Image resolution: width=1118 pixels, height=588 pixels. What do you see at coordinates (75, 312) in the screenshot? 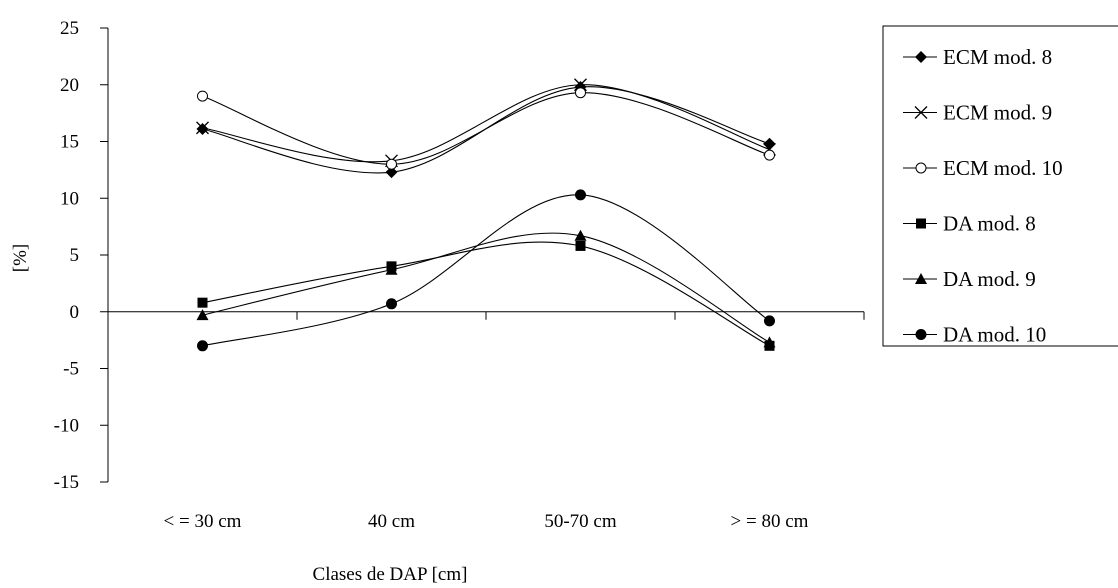
I see `y-tick-label: 0` at bounding box center [75, 312].